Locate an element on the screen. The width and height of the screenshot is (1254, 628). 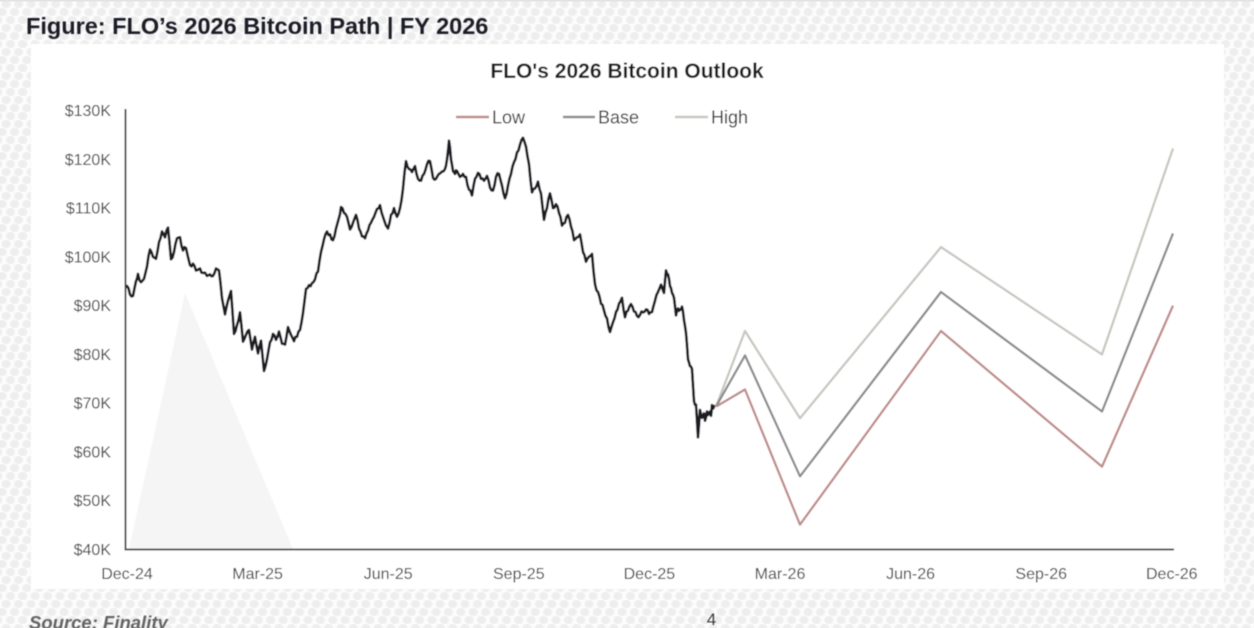
svg-text: $60K is located at coordinates (93, 452).